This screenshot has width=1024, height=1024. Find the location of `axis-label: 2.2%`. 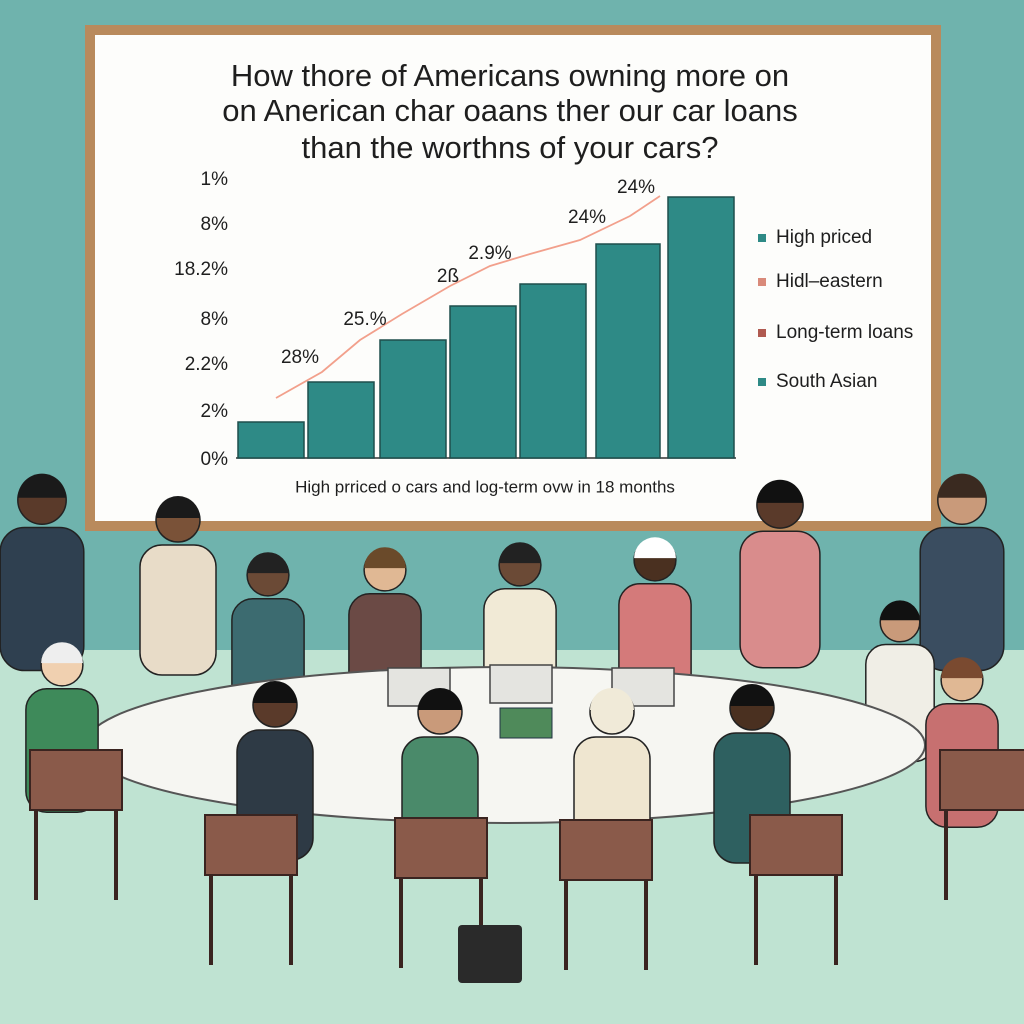

axis-label: 2.2% is located at coordinates (206, 364).